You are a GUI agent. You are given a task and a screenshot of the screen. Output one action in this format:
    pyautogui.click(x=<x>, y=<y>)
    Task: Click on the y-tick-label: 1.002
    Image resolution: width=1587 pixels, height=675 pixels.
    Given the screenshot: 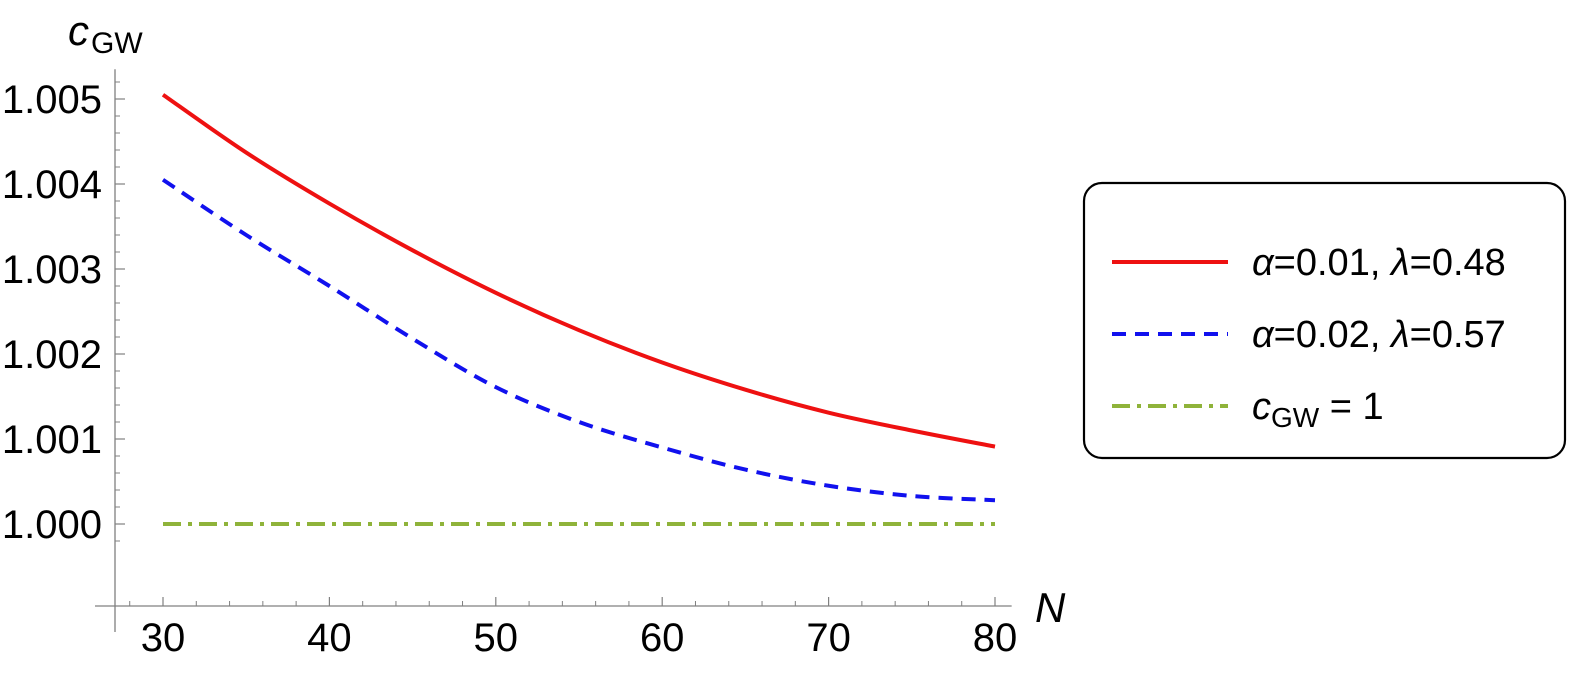 What is the action you would take?
    pyautogui.click(x=52, y=355)
    